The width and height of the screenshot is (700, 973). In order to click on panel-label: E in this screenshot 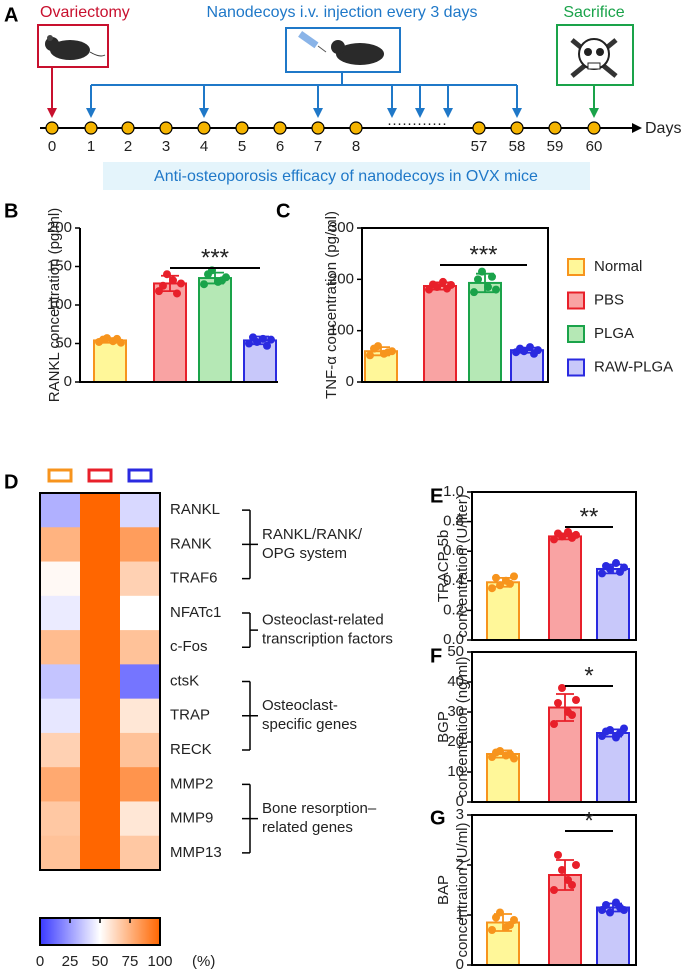, I will do `click(436, 496)`.